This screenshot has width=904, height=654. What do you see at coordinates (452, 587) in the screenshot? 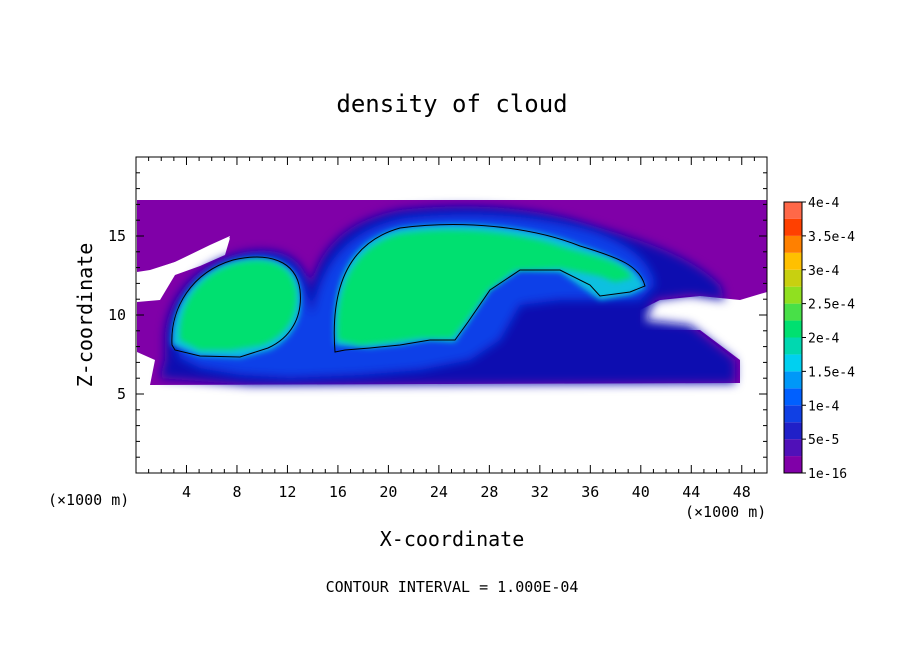
I see `contour-interval-note: CONTOUR INTERVAL = 1.000E-04` at bounding box center [452, 587].